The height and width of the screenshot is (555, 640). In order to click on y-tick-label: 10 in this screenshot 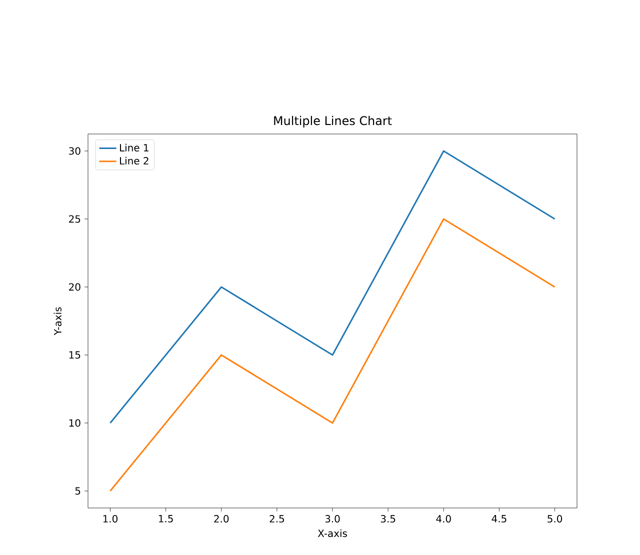, I will do `click(74, 423)`.